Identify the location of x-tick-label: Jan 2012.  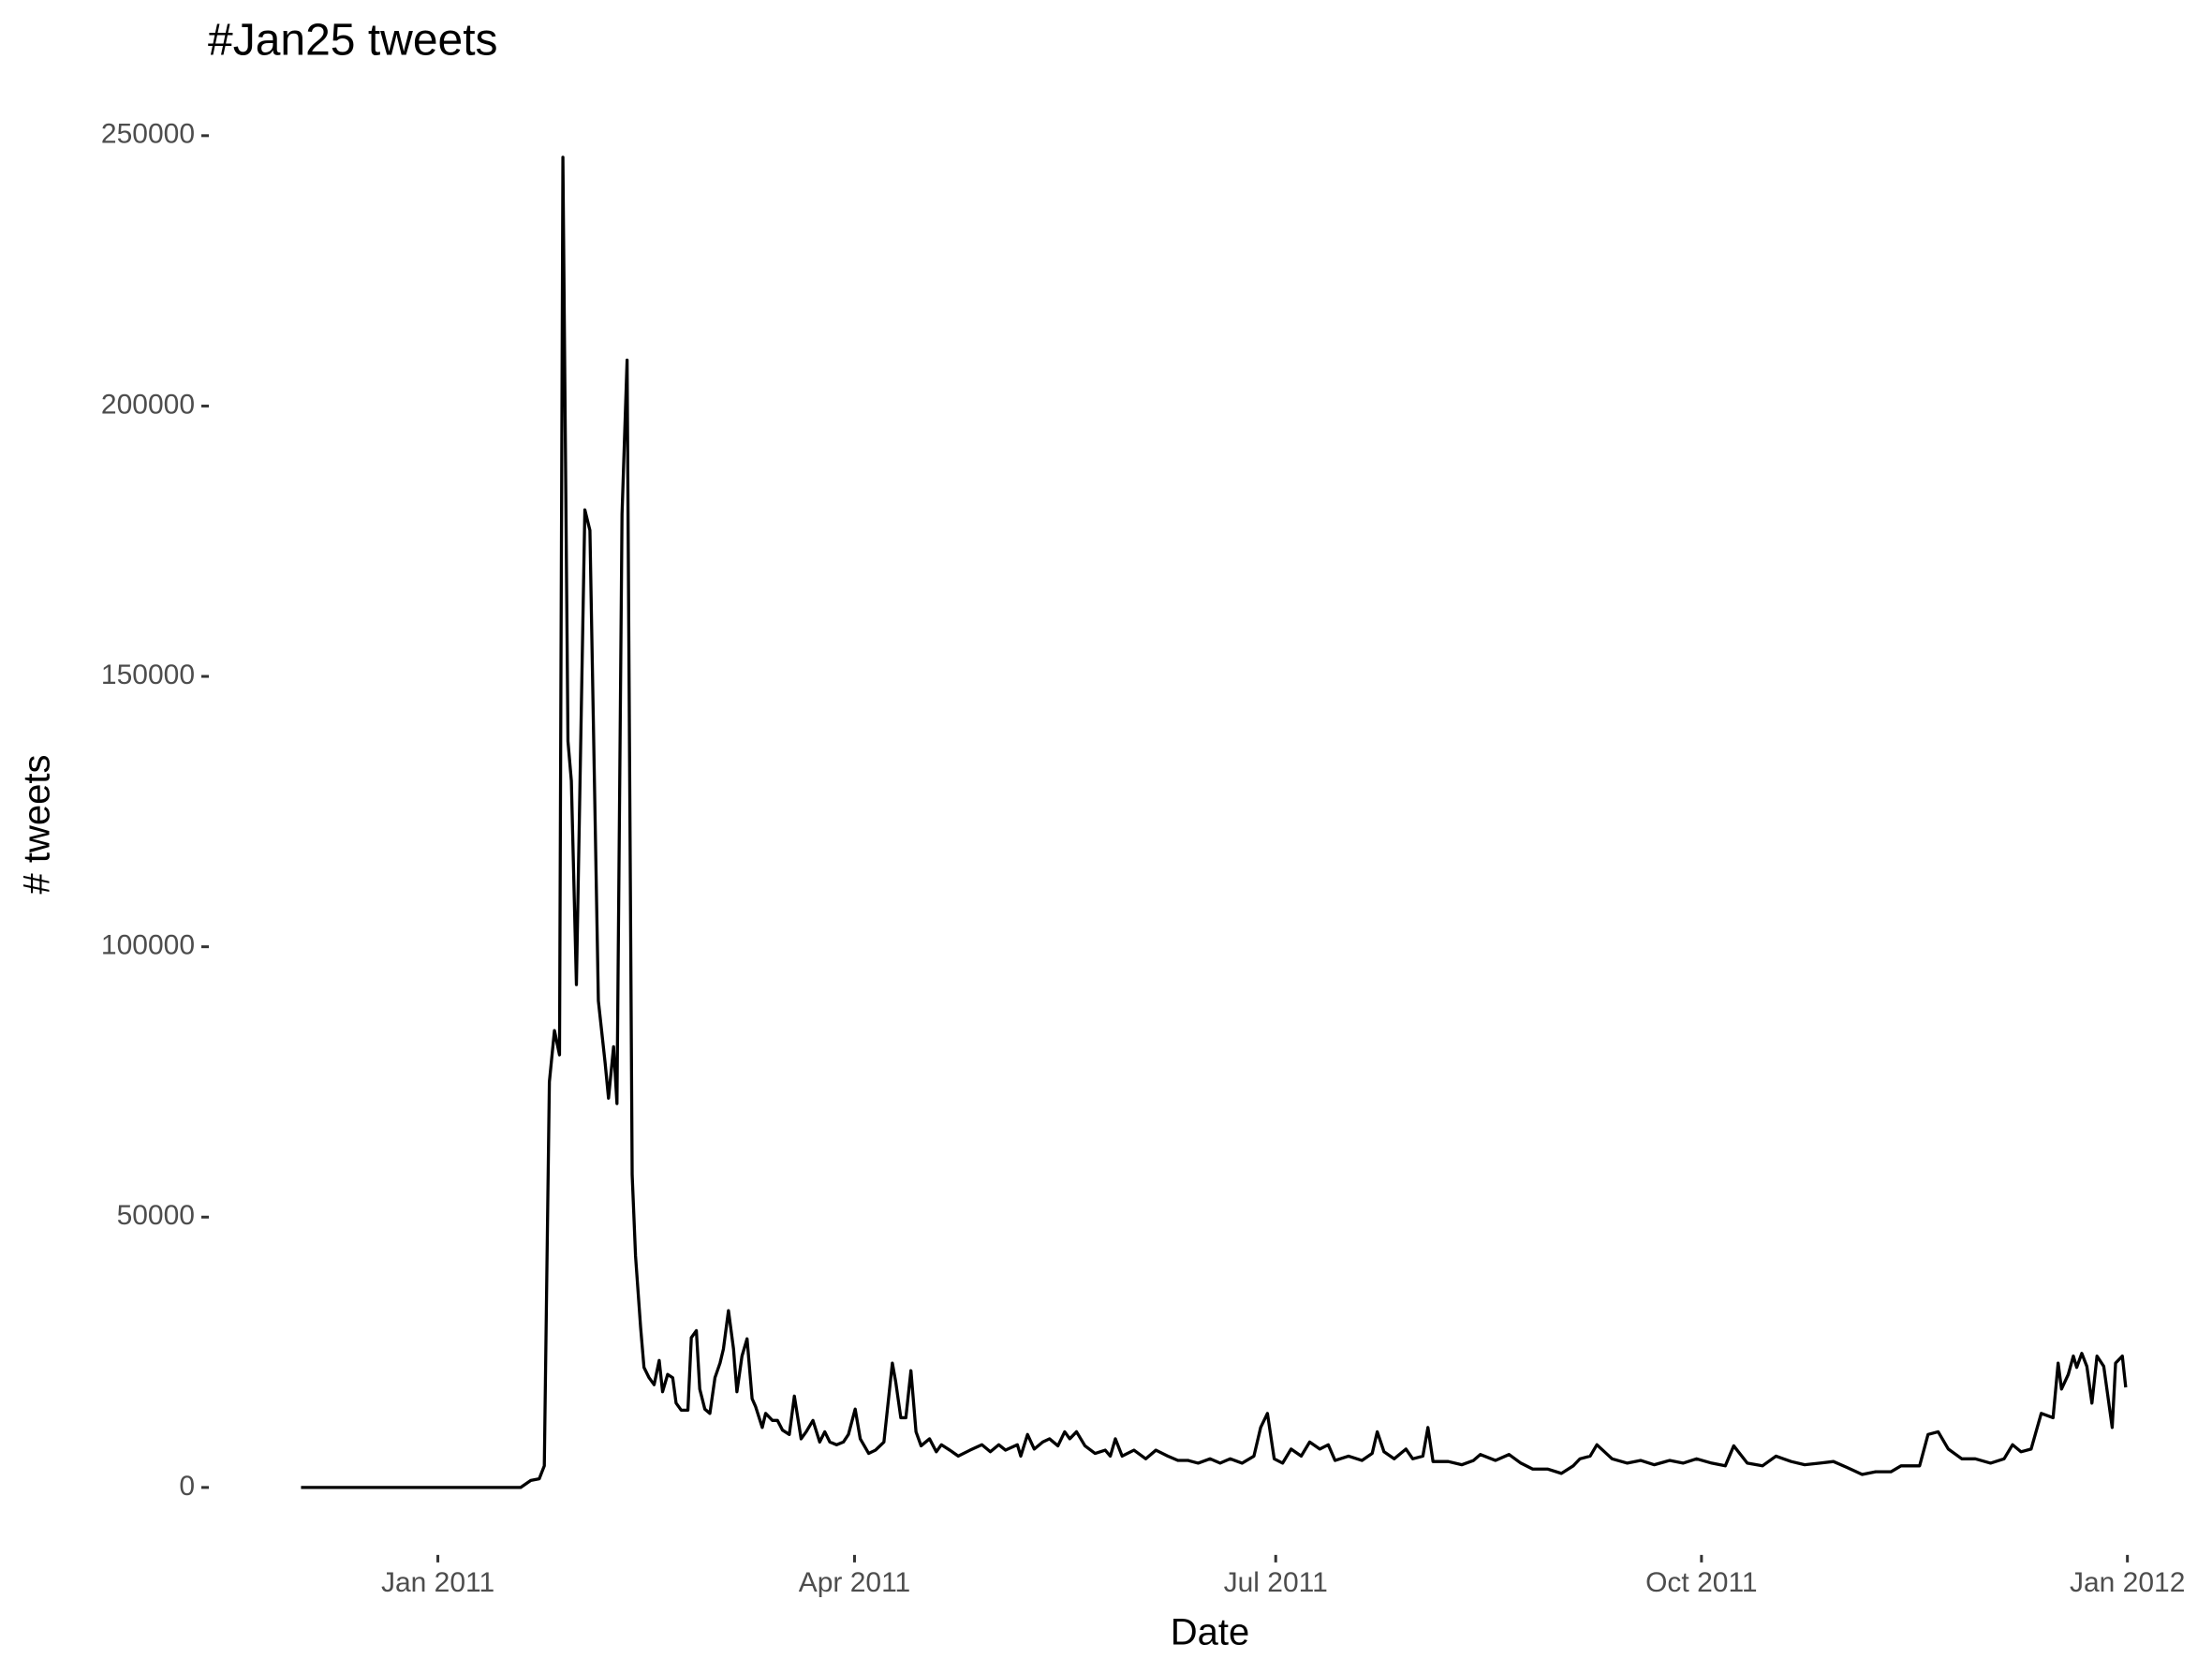
(2128, 1583).